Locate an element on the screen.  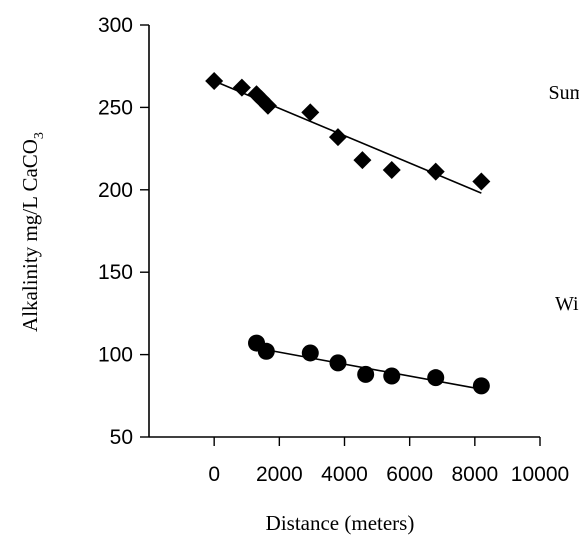
x-ticks: 0 2000 4000 6000 8000 10000 is located at coordinates (388, 461).